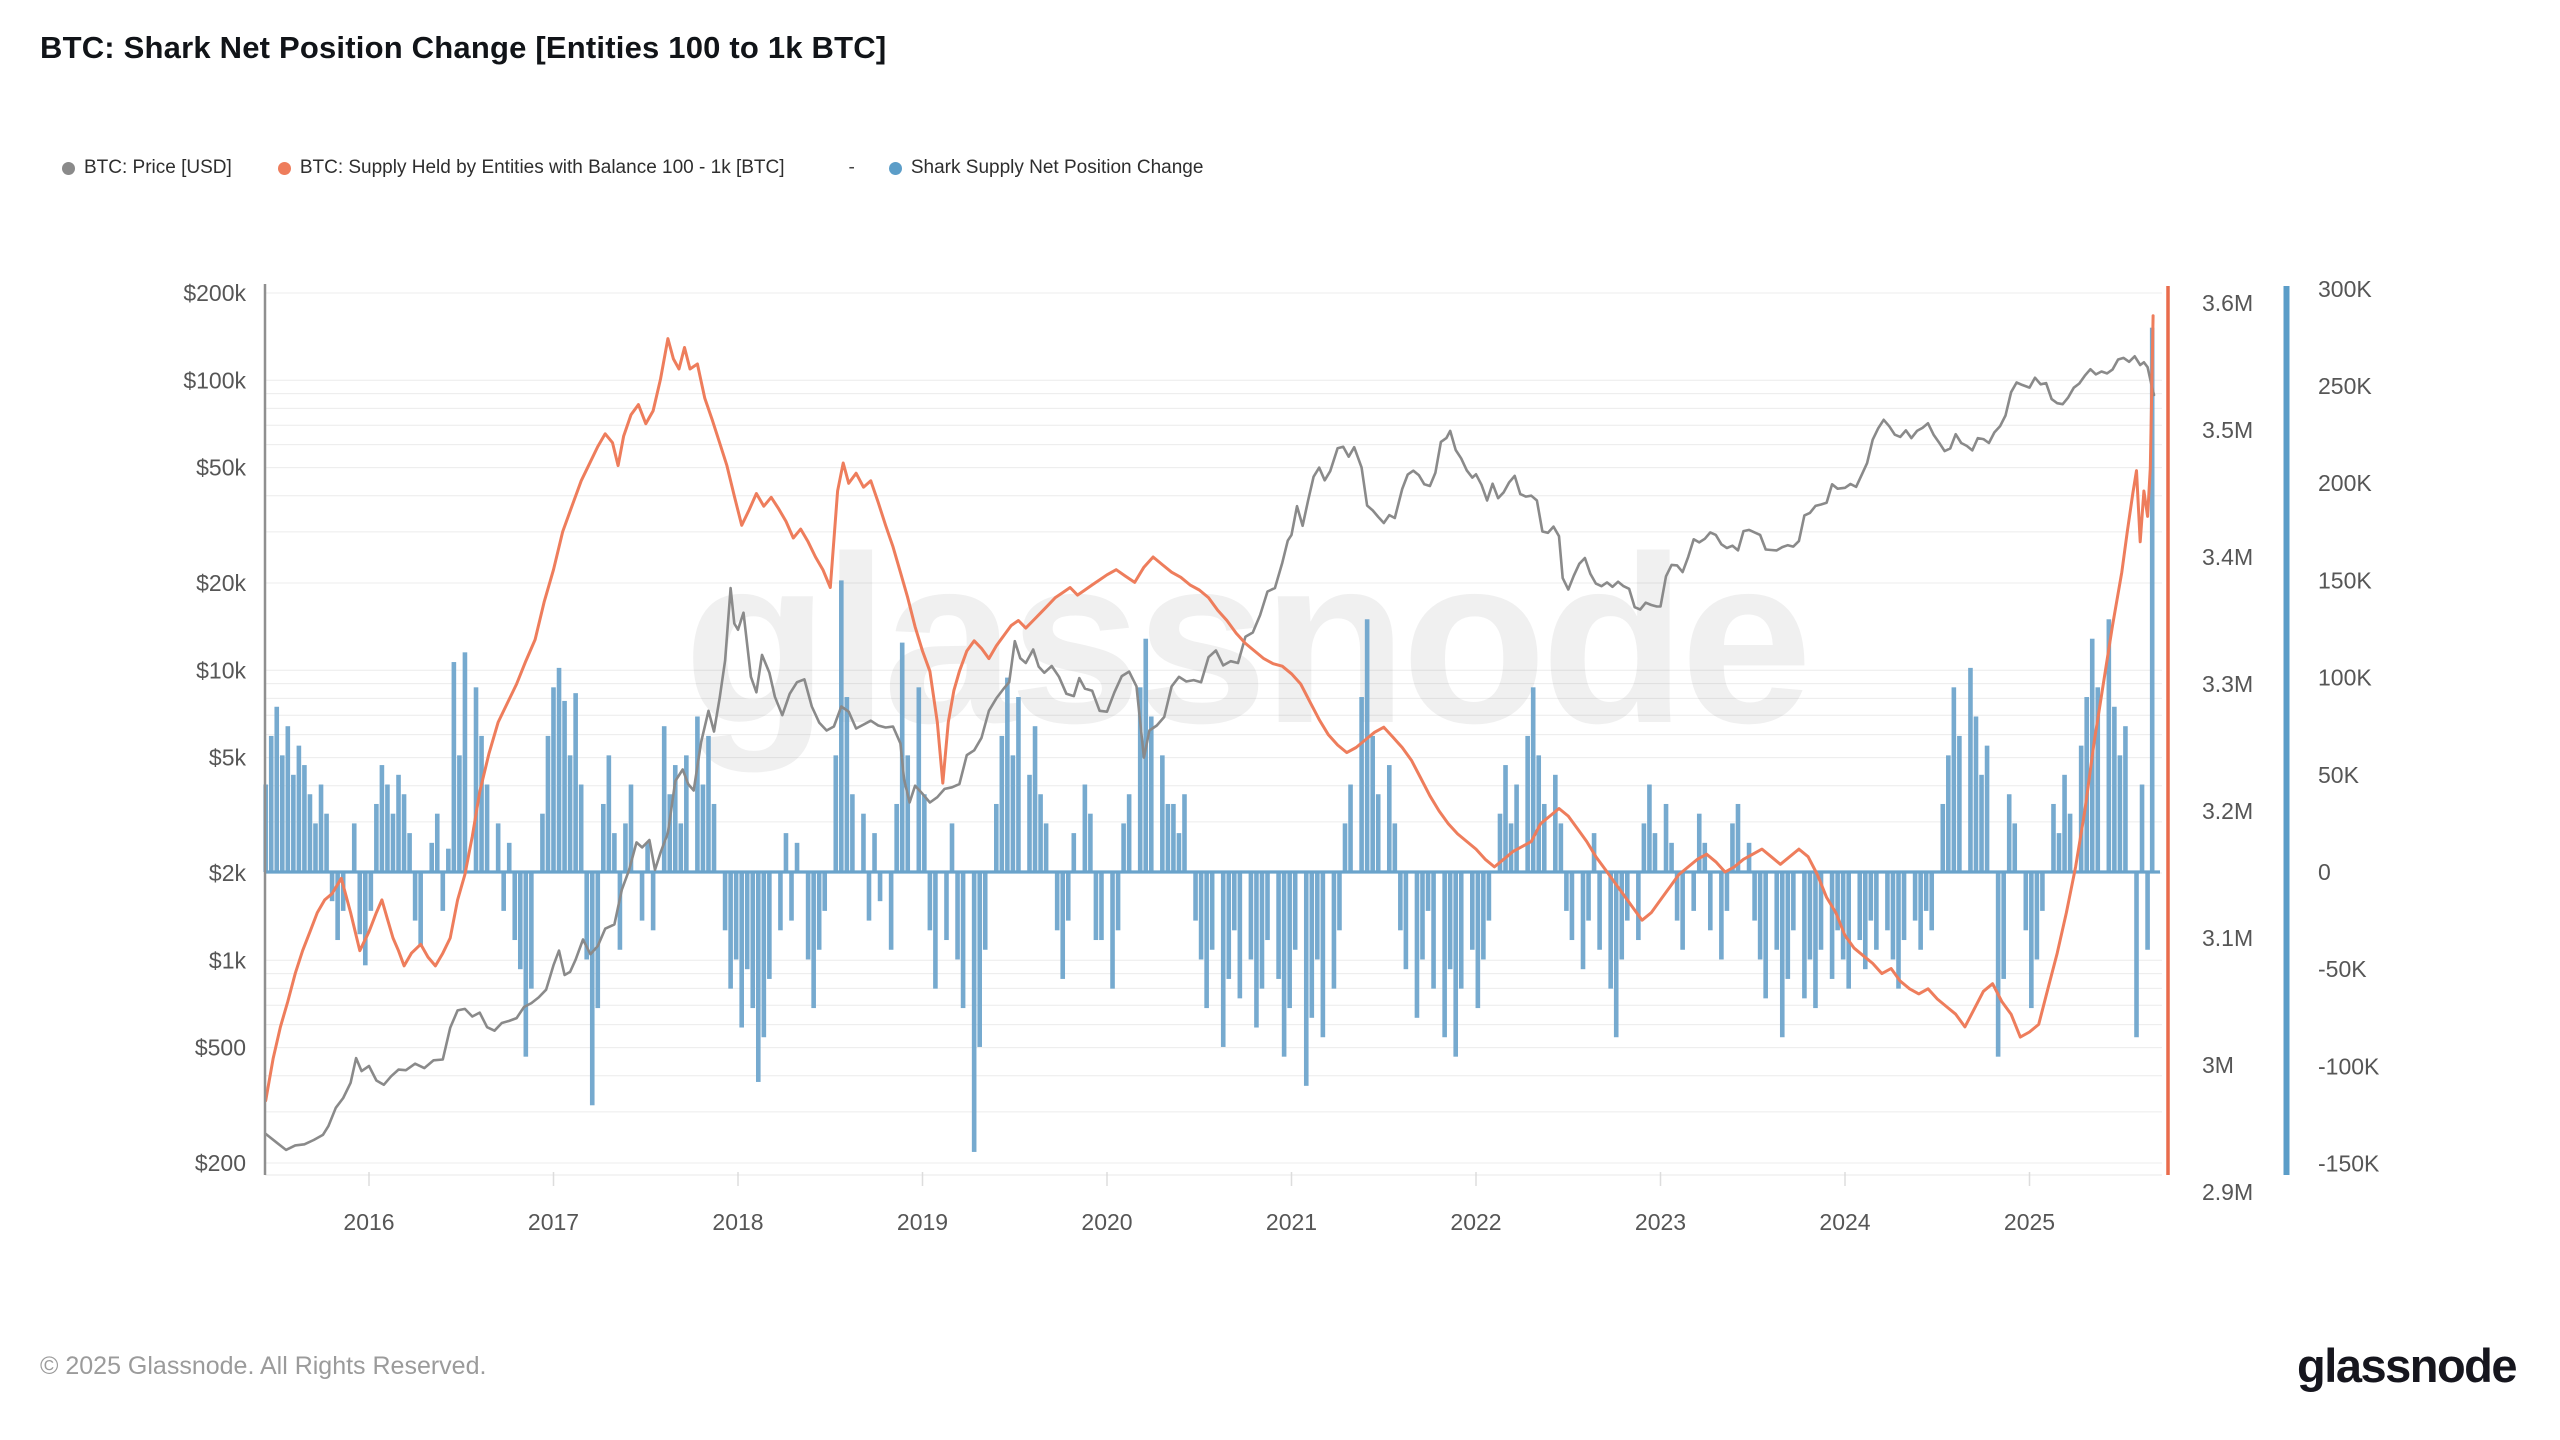 This screenshot has height=1440, width=2560. What do you see at coordinates (2345, 483) in the screenshot?
I see `svg-text: 200K` at bounding box center [2345, 483].